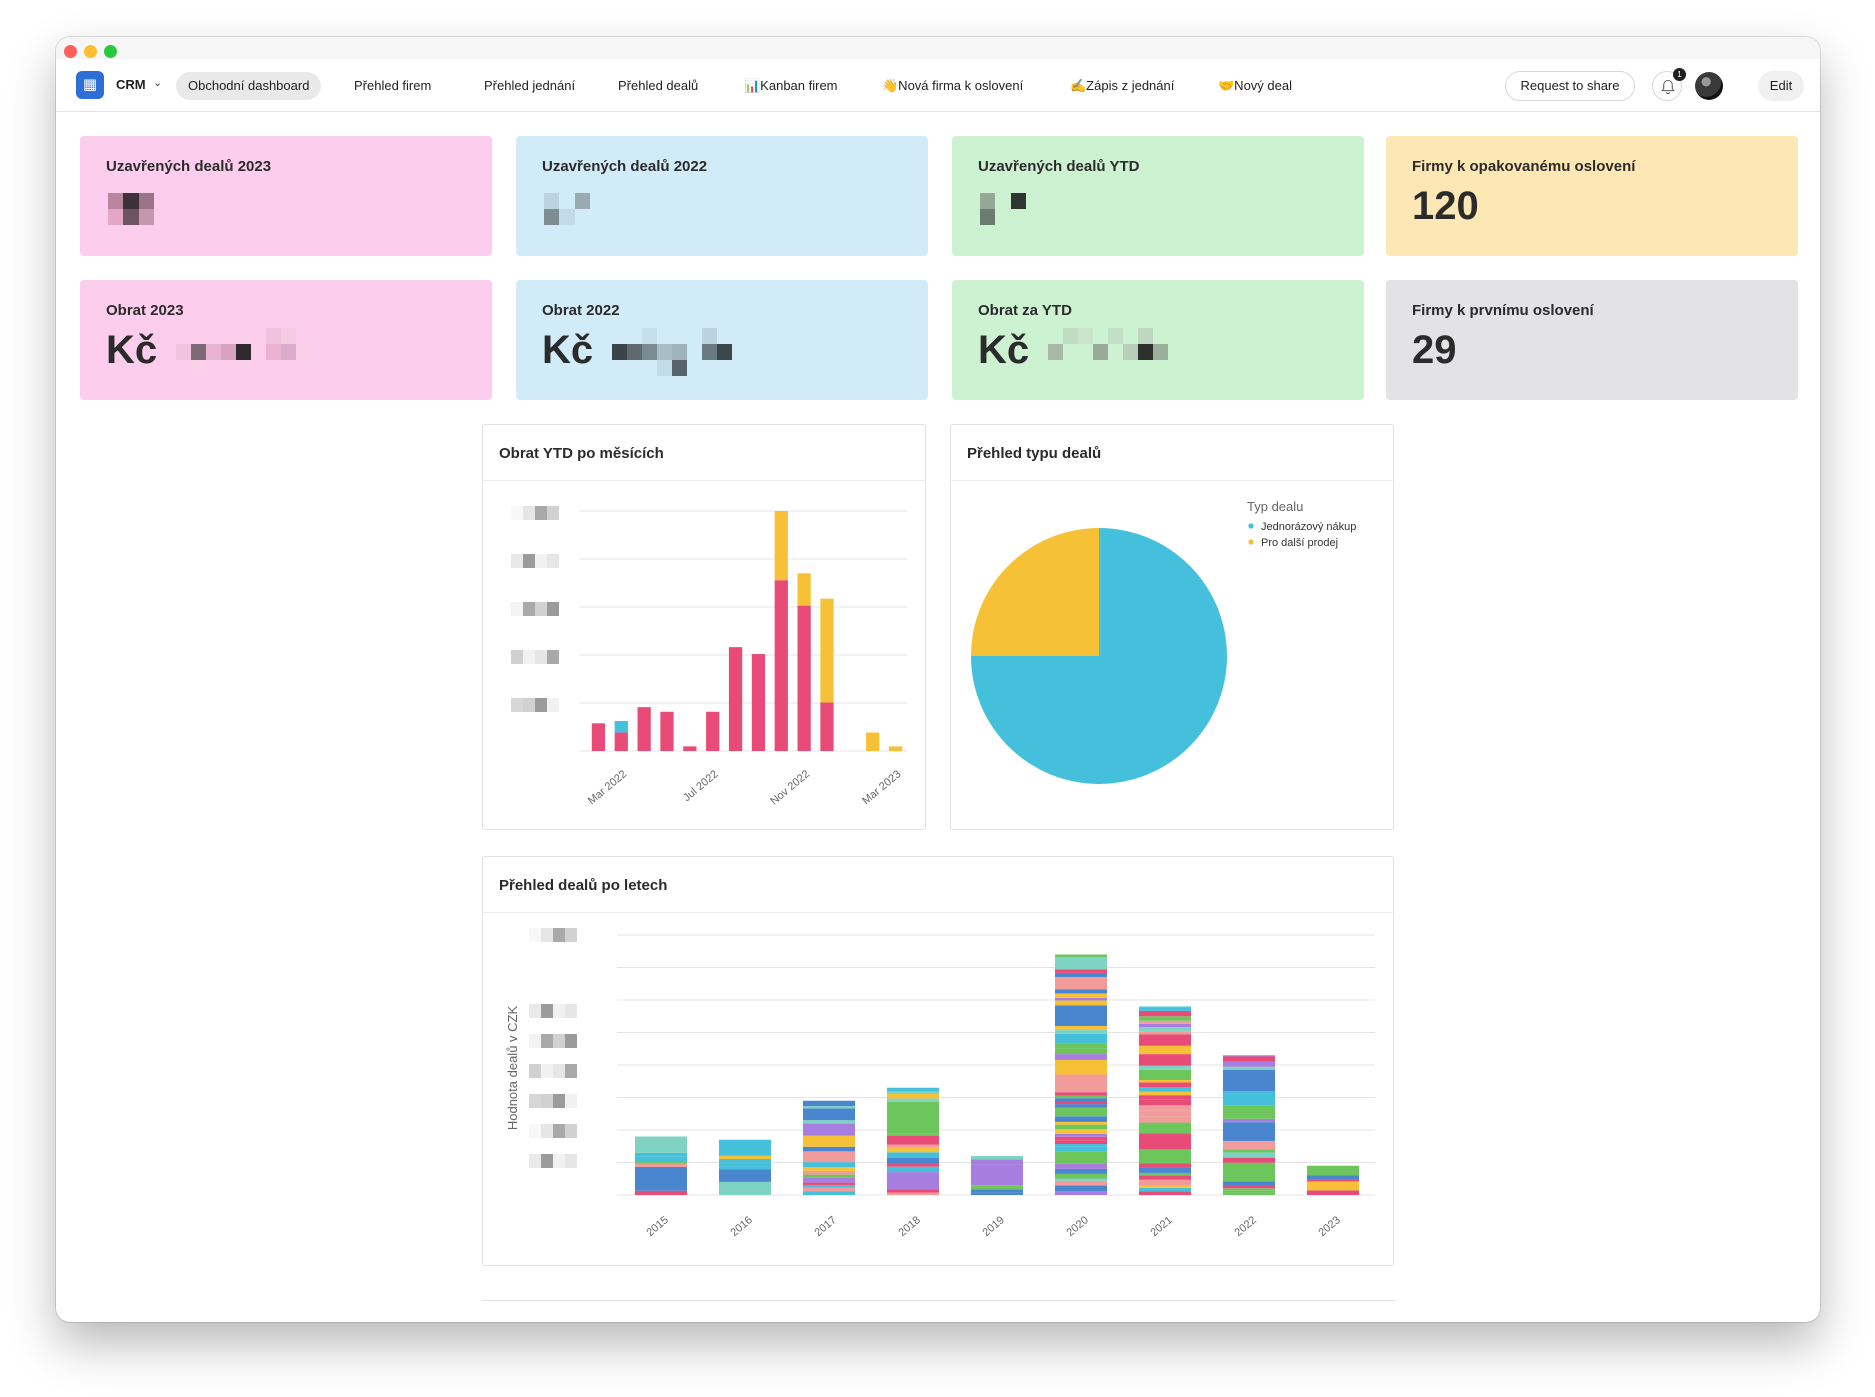 The height and width of the screenshot is (1397, 1875). What do you see at coordinates (722, 196) in the screenshot?
I see `card-closed-deals-2022: Uzavřených dealů 2022` at bounding box center [722, 196].